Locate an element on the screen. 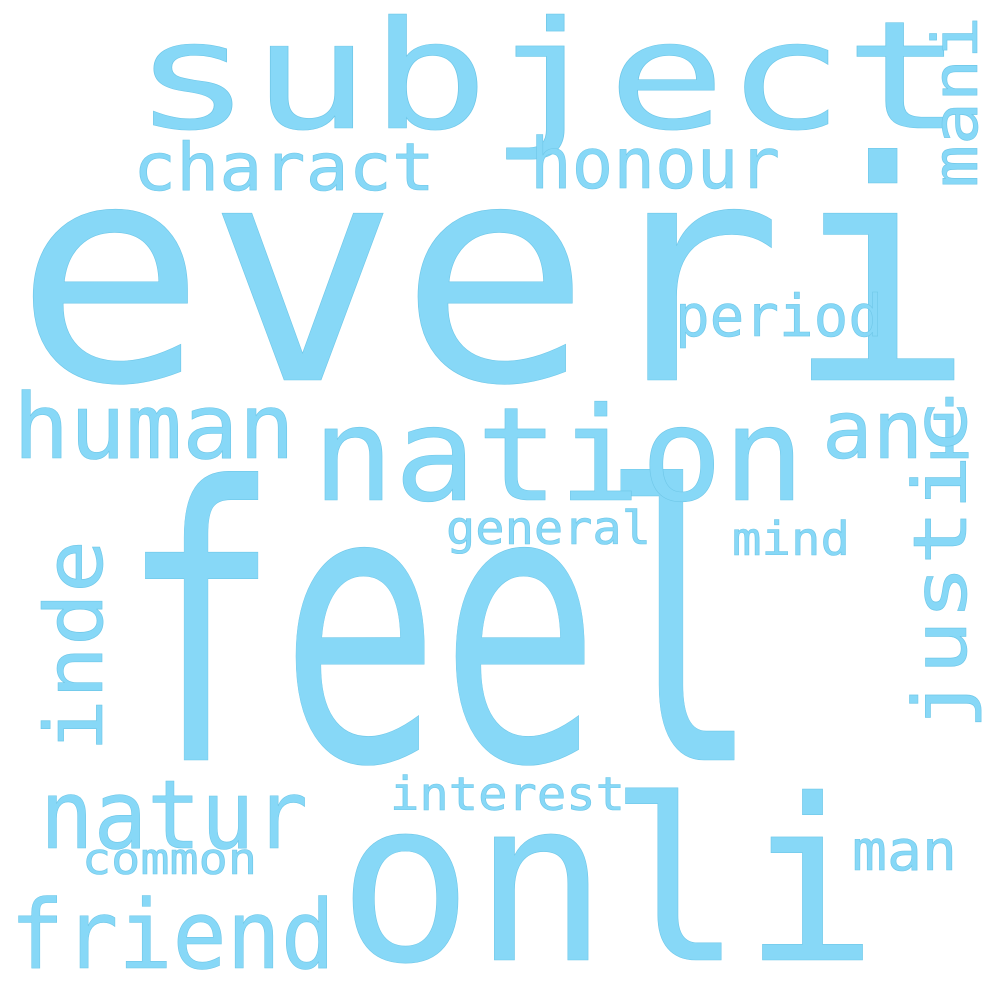  word-mind: mind is located at coordinates (791, 539).